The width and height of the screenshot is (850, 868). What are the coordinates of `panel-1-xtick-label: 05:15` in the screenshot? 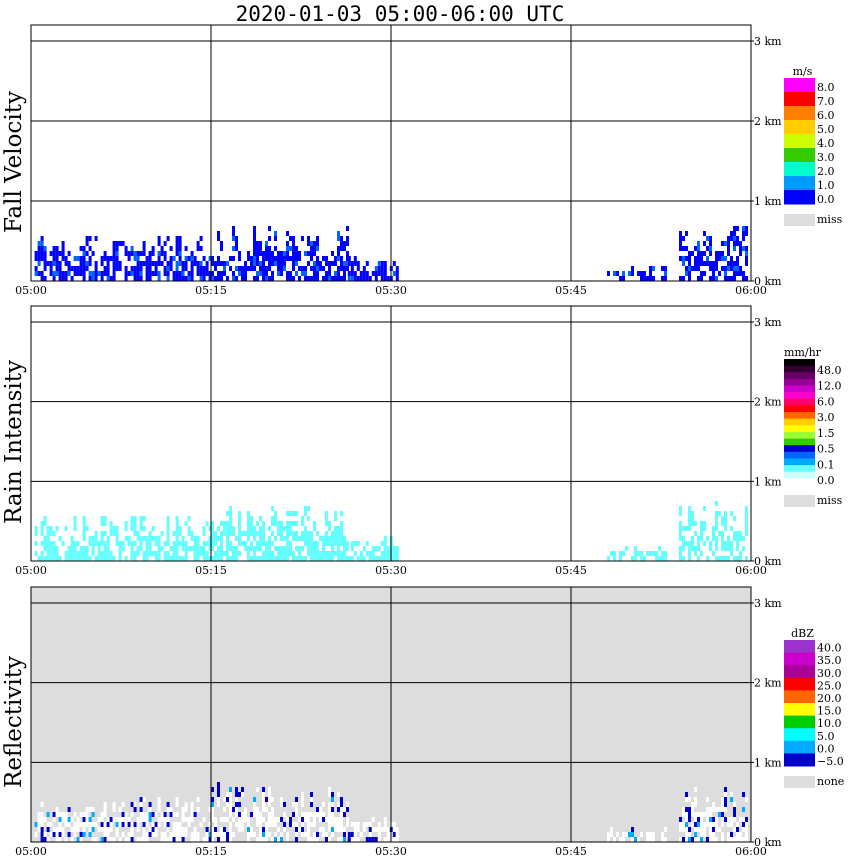 It's located at (211, 290).